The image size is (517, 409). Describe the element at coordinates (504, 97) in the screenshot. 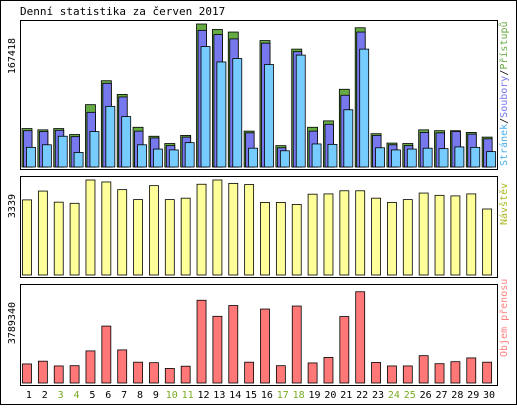

I see `legend-files: Soubory` at that location.